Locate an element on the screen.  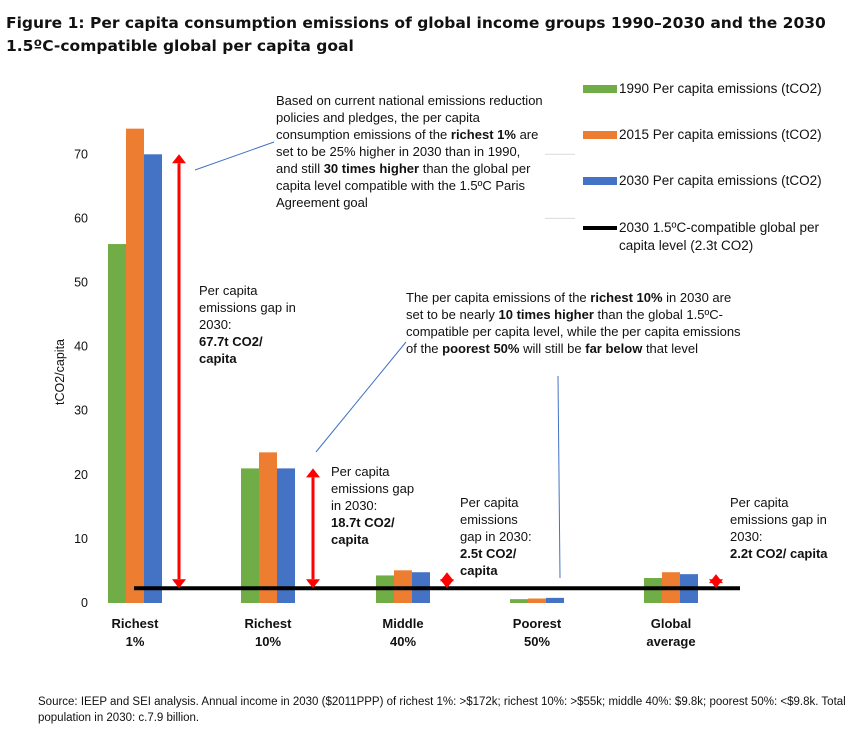
legend-item-1990: 1990 Per capita emissions (tCO2) is located at coordinates (702, 89).